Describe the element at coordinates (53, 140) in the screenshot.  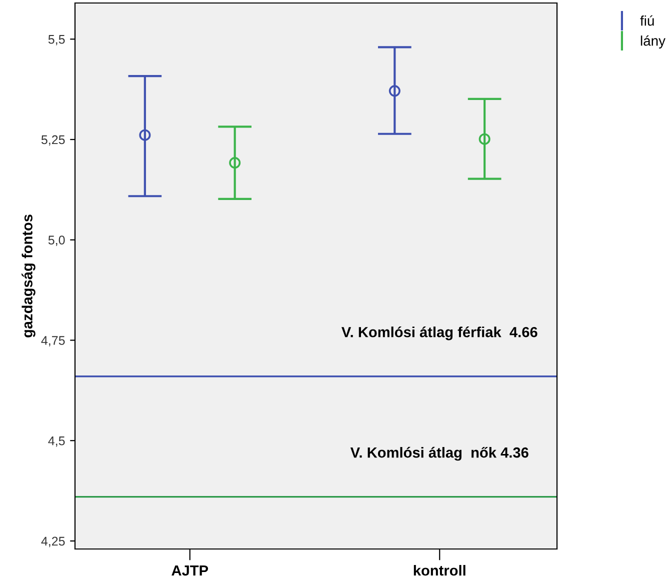
I see `y-tick-label: 5,25` at that location.